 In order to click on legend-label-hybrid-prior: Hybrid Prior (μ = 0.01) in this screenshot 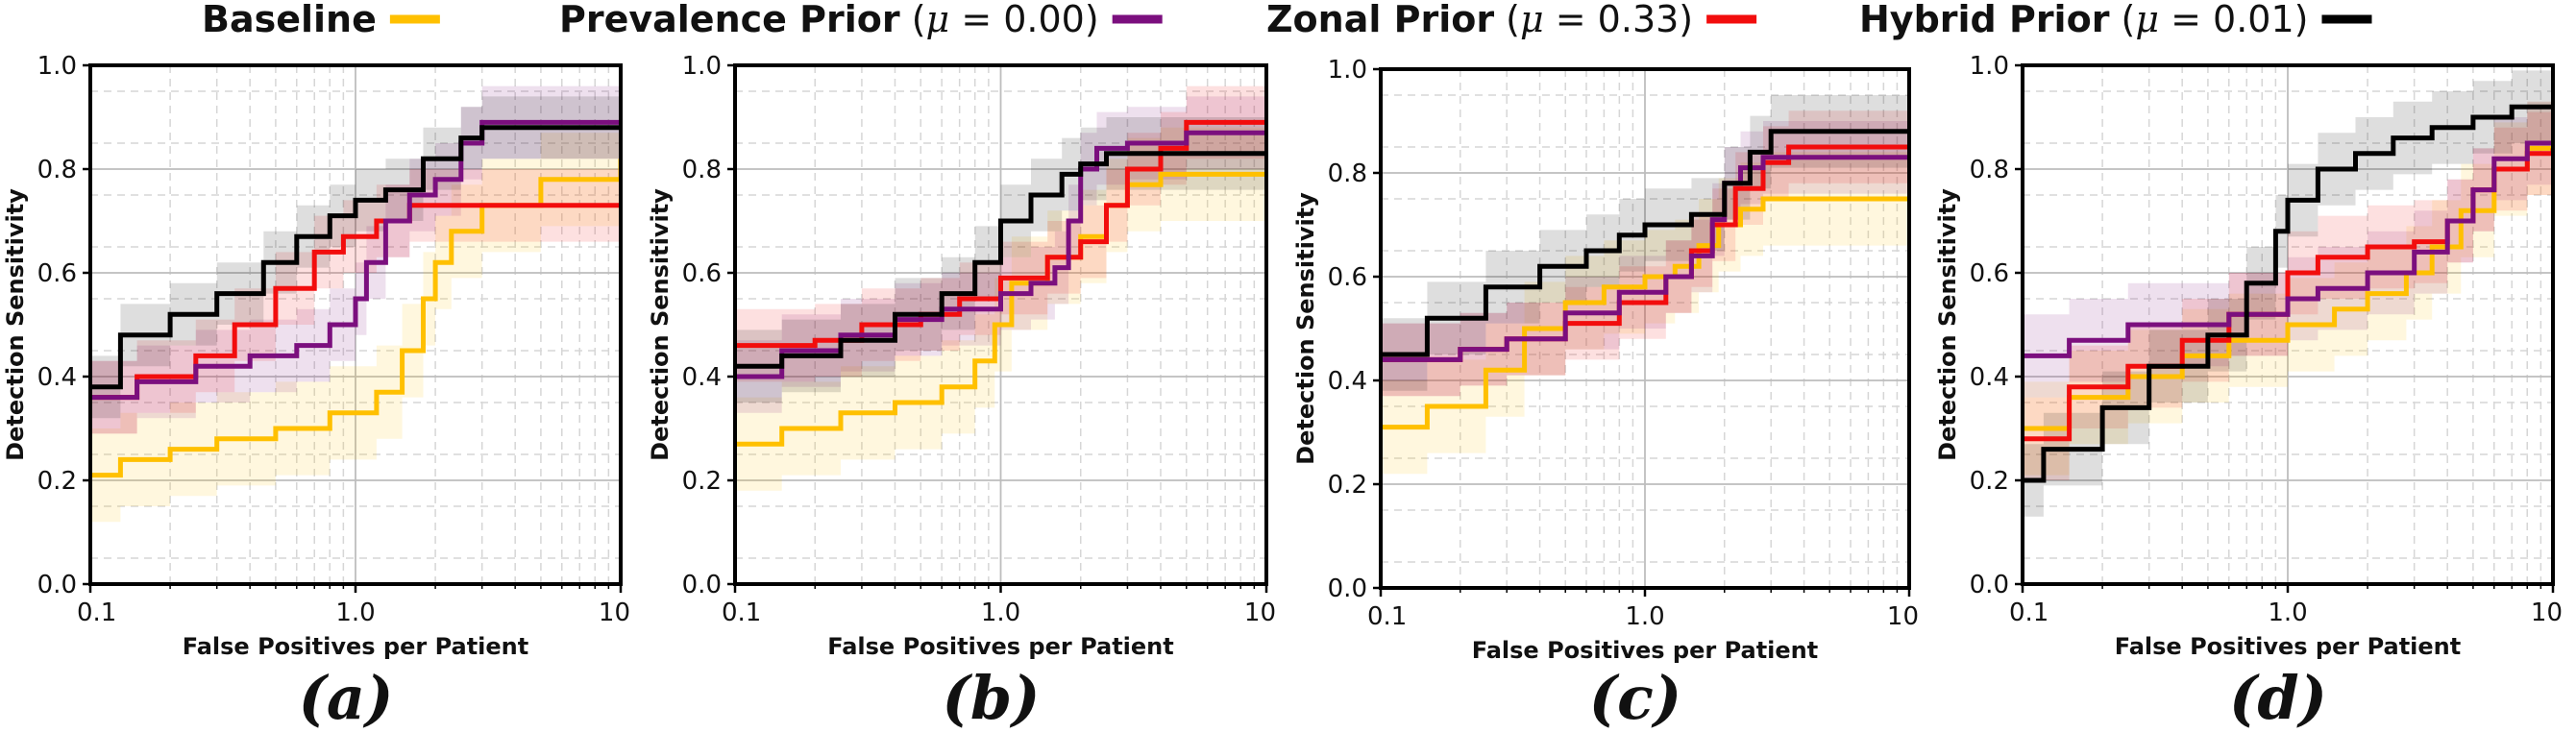, I will do `click(2083, 20)`.